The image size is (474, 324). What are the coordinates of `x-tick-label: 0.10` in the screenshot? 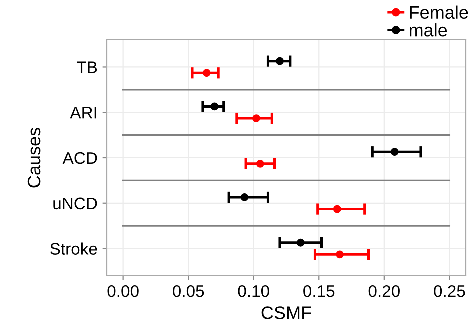 It's located at (254, 291).